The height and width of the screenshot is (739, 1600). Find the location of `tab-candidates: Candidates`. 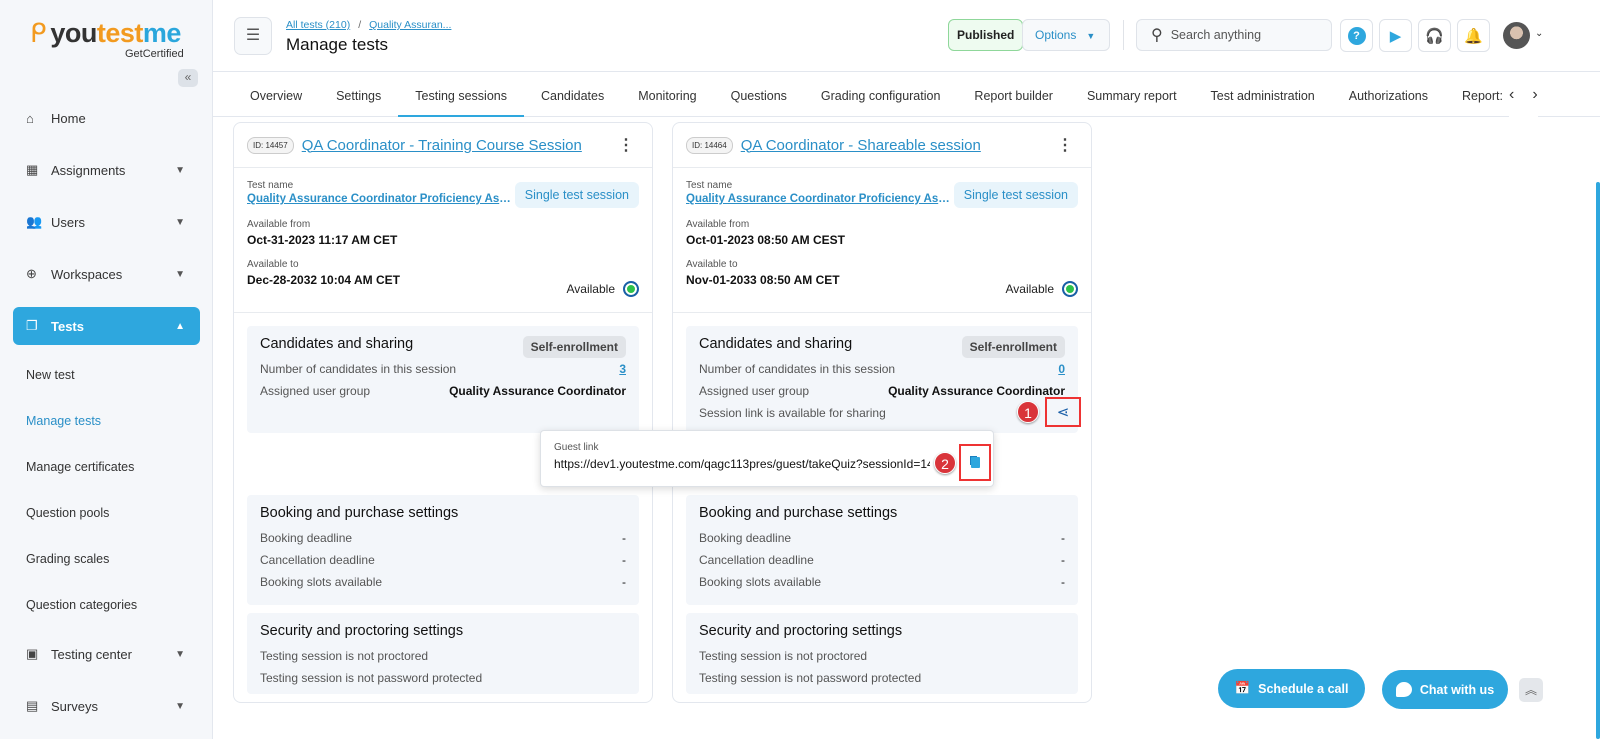

tab-candidates: Candidates is located at coordinates (572, 96).